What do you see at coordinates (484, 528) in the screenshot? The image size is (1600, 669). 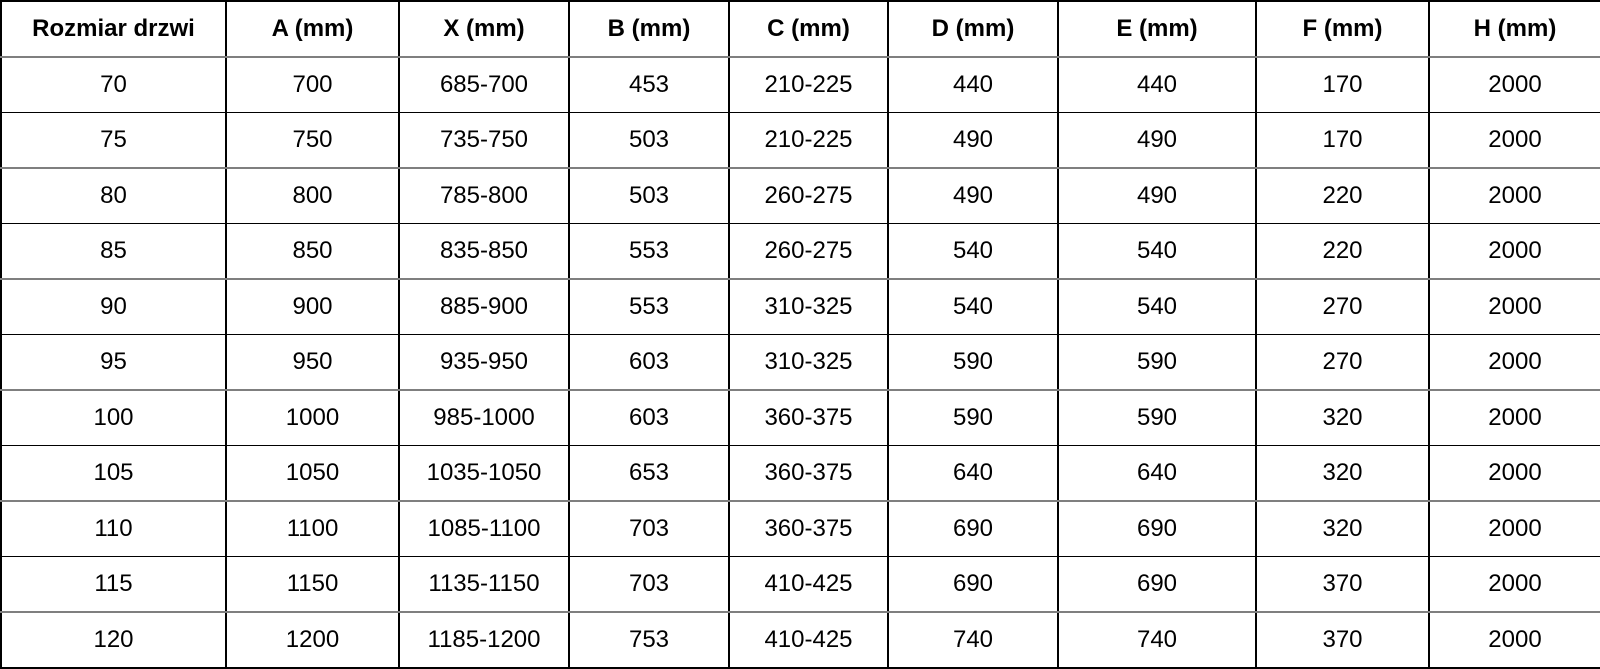 I see `dimension-cell: 1085-1100` at bounding box center [484, 528].